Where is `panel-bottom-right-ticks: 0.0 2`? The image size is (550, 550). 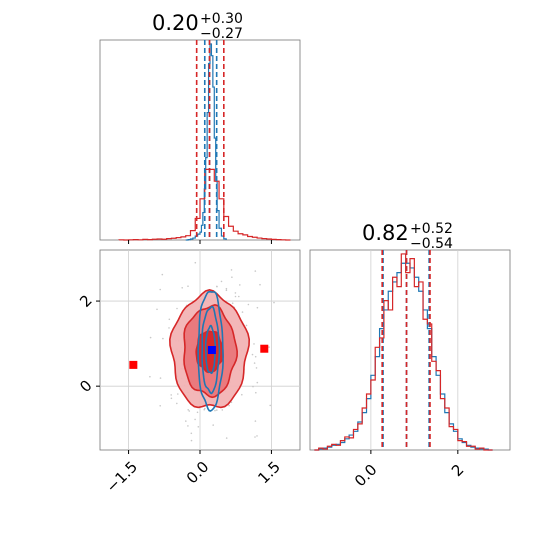
panel-bottom-right-ticks: 0.0 2 is located at coordinates (409, 470).